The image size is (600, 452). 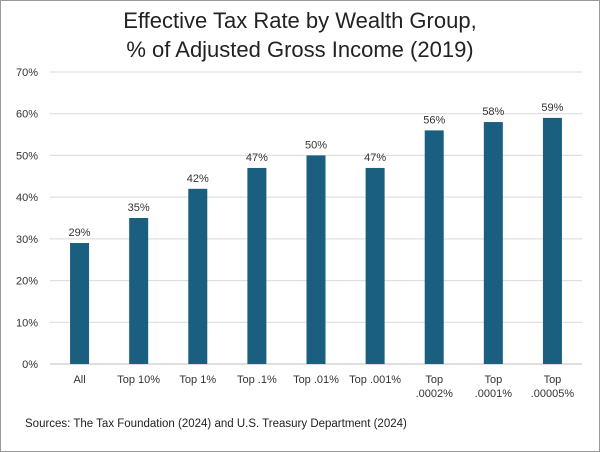 What do you see at coordinates (27, 73) in the screenshot?
I see `y-tick-label: 70%` at bounding box center [27, 73].